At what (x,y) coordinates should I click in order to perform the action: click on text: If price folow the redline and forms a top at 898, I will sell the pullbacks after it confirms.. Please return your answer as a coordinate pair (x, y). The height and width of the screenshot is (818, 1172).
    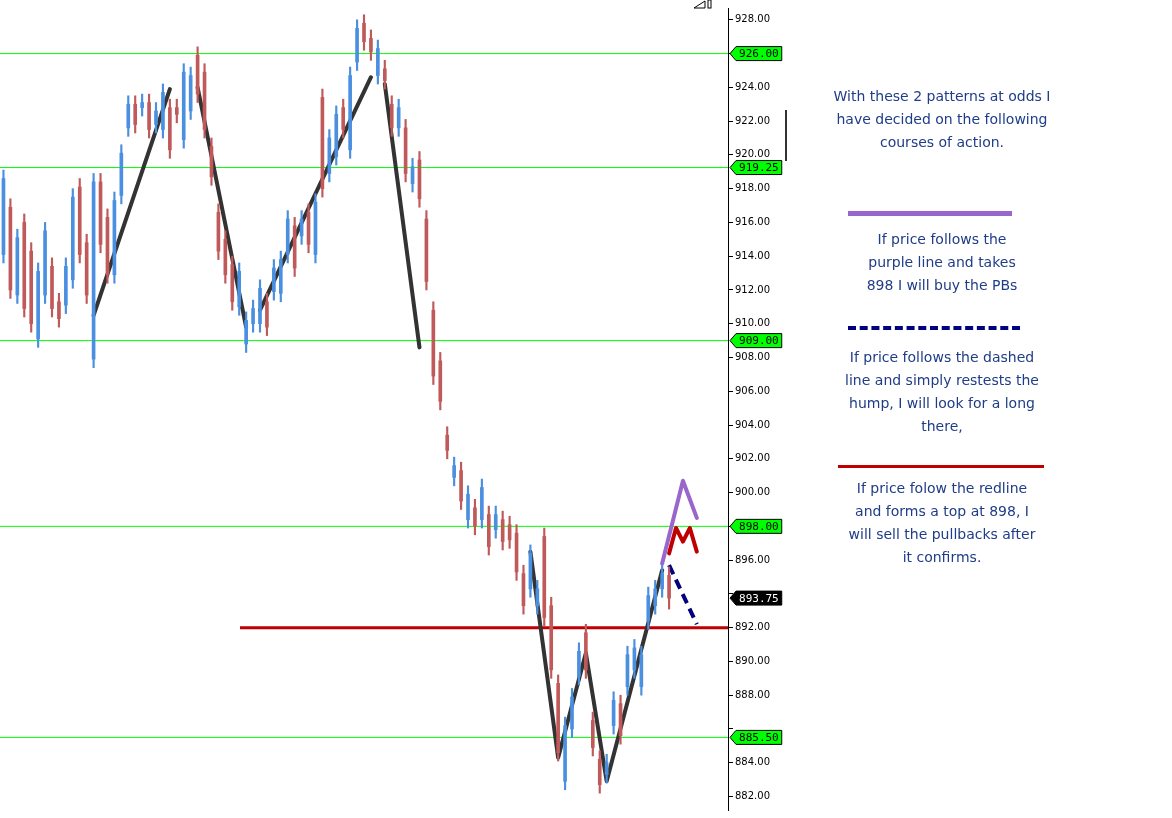
    Looking at the image, I should click on (942, 523).